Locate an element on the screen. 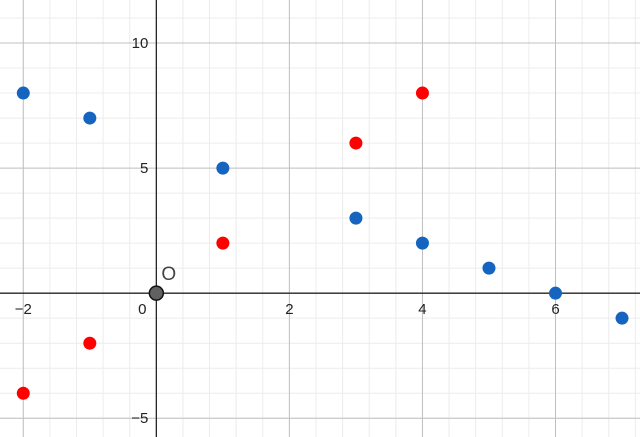 The width and height of the screenshot is (640, 437). x-tick-label: 6 is located at coordinates (555, 309).